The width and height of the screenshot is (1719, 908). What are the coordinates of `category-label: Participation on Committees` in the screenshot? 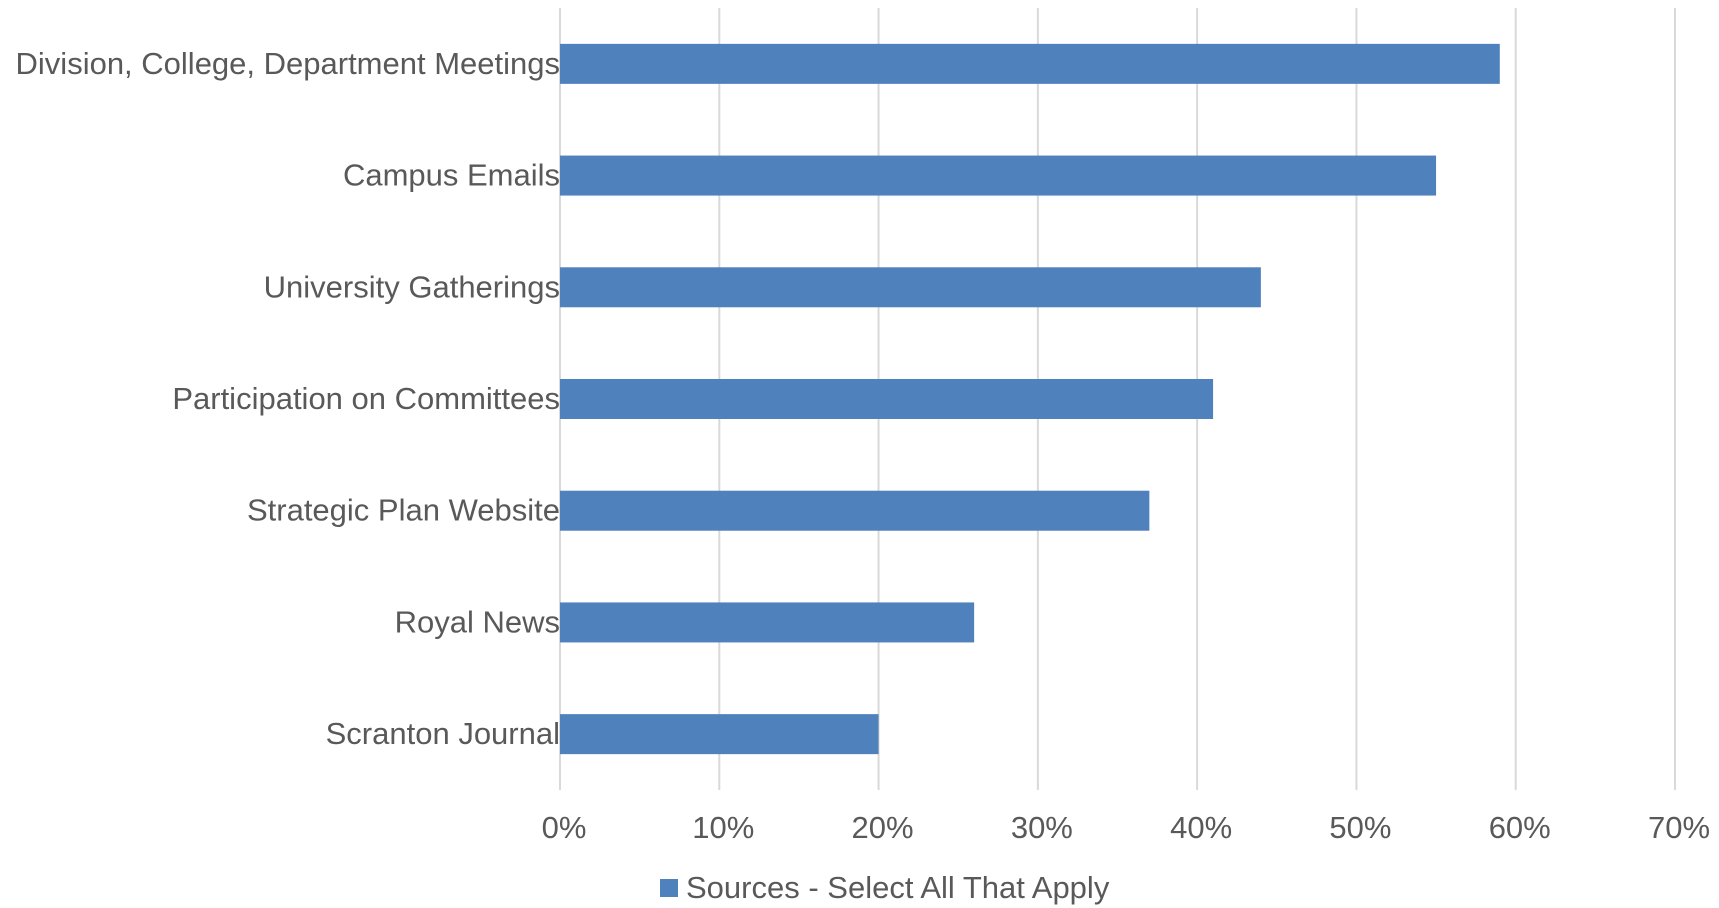 It's located at (366, 398).